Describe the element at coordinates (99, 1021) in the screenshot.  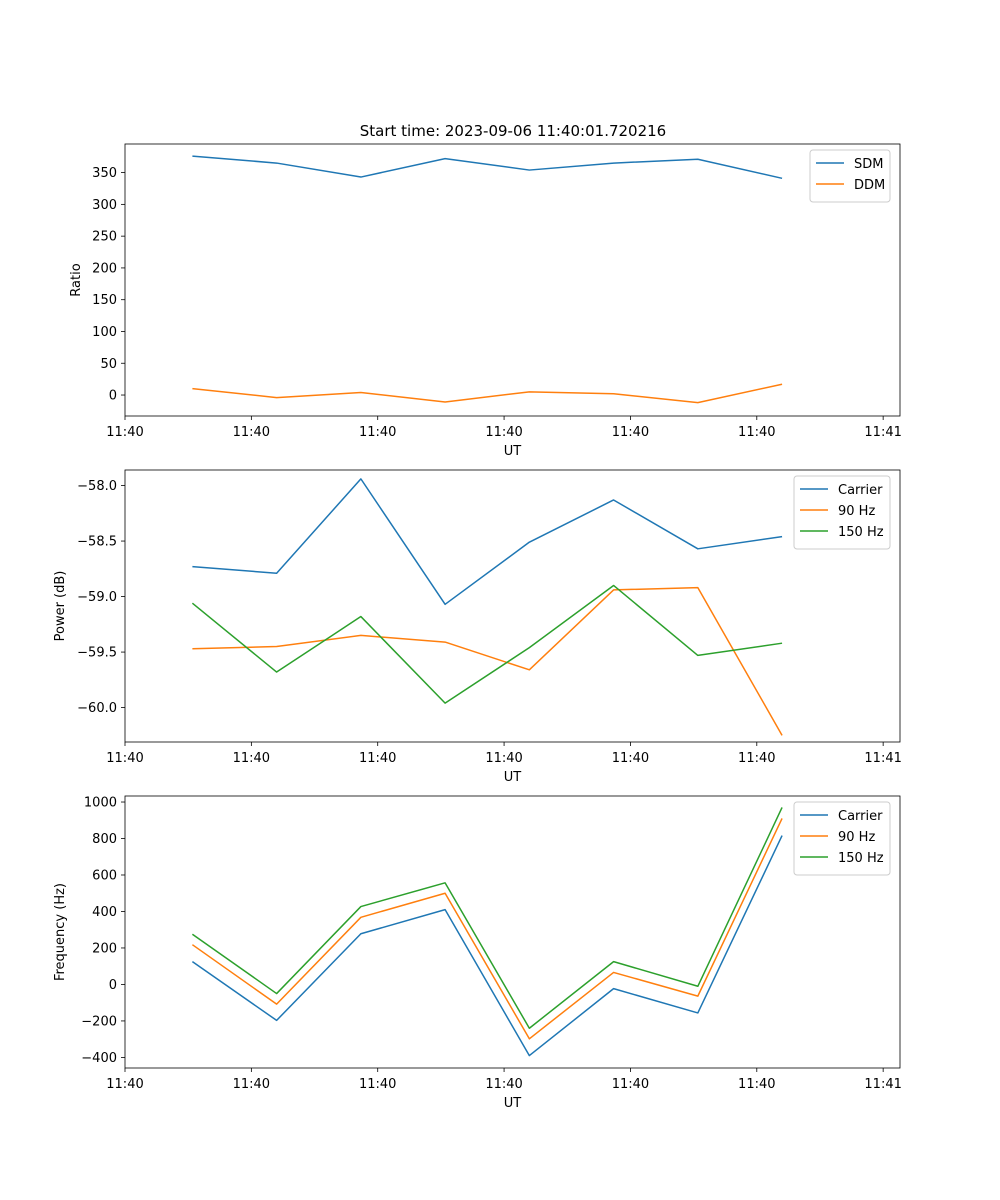
I see `y-tick-label: −200` at that location.